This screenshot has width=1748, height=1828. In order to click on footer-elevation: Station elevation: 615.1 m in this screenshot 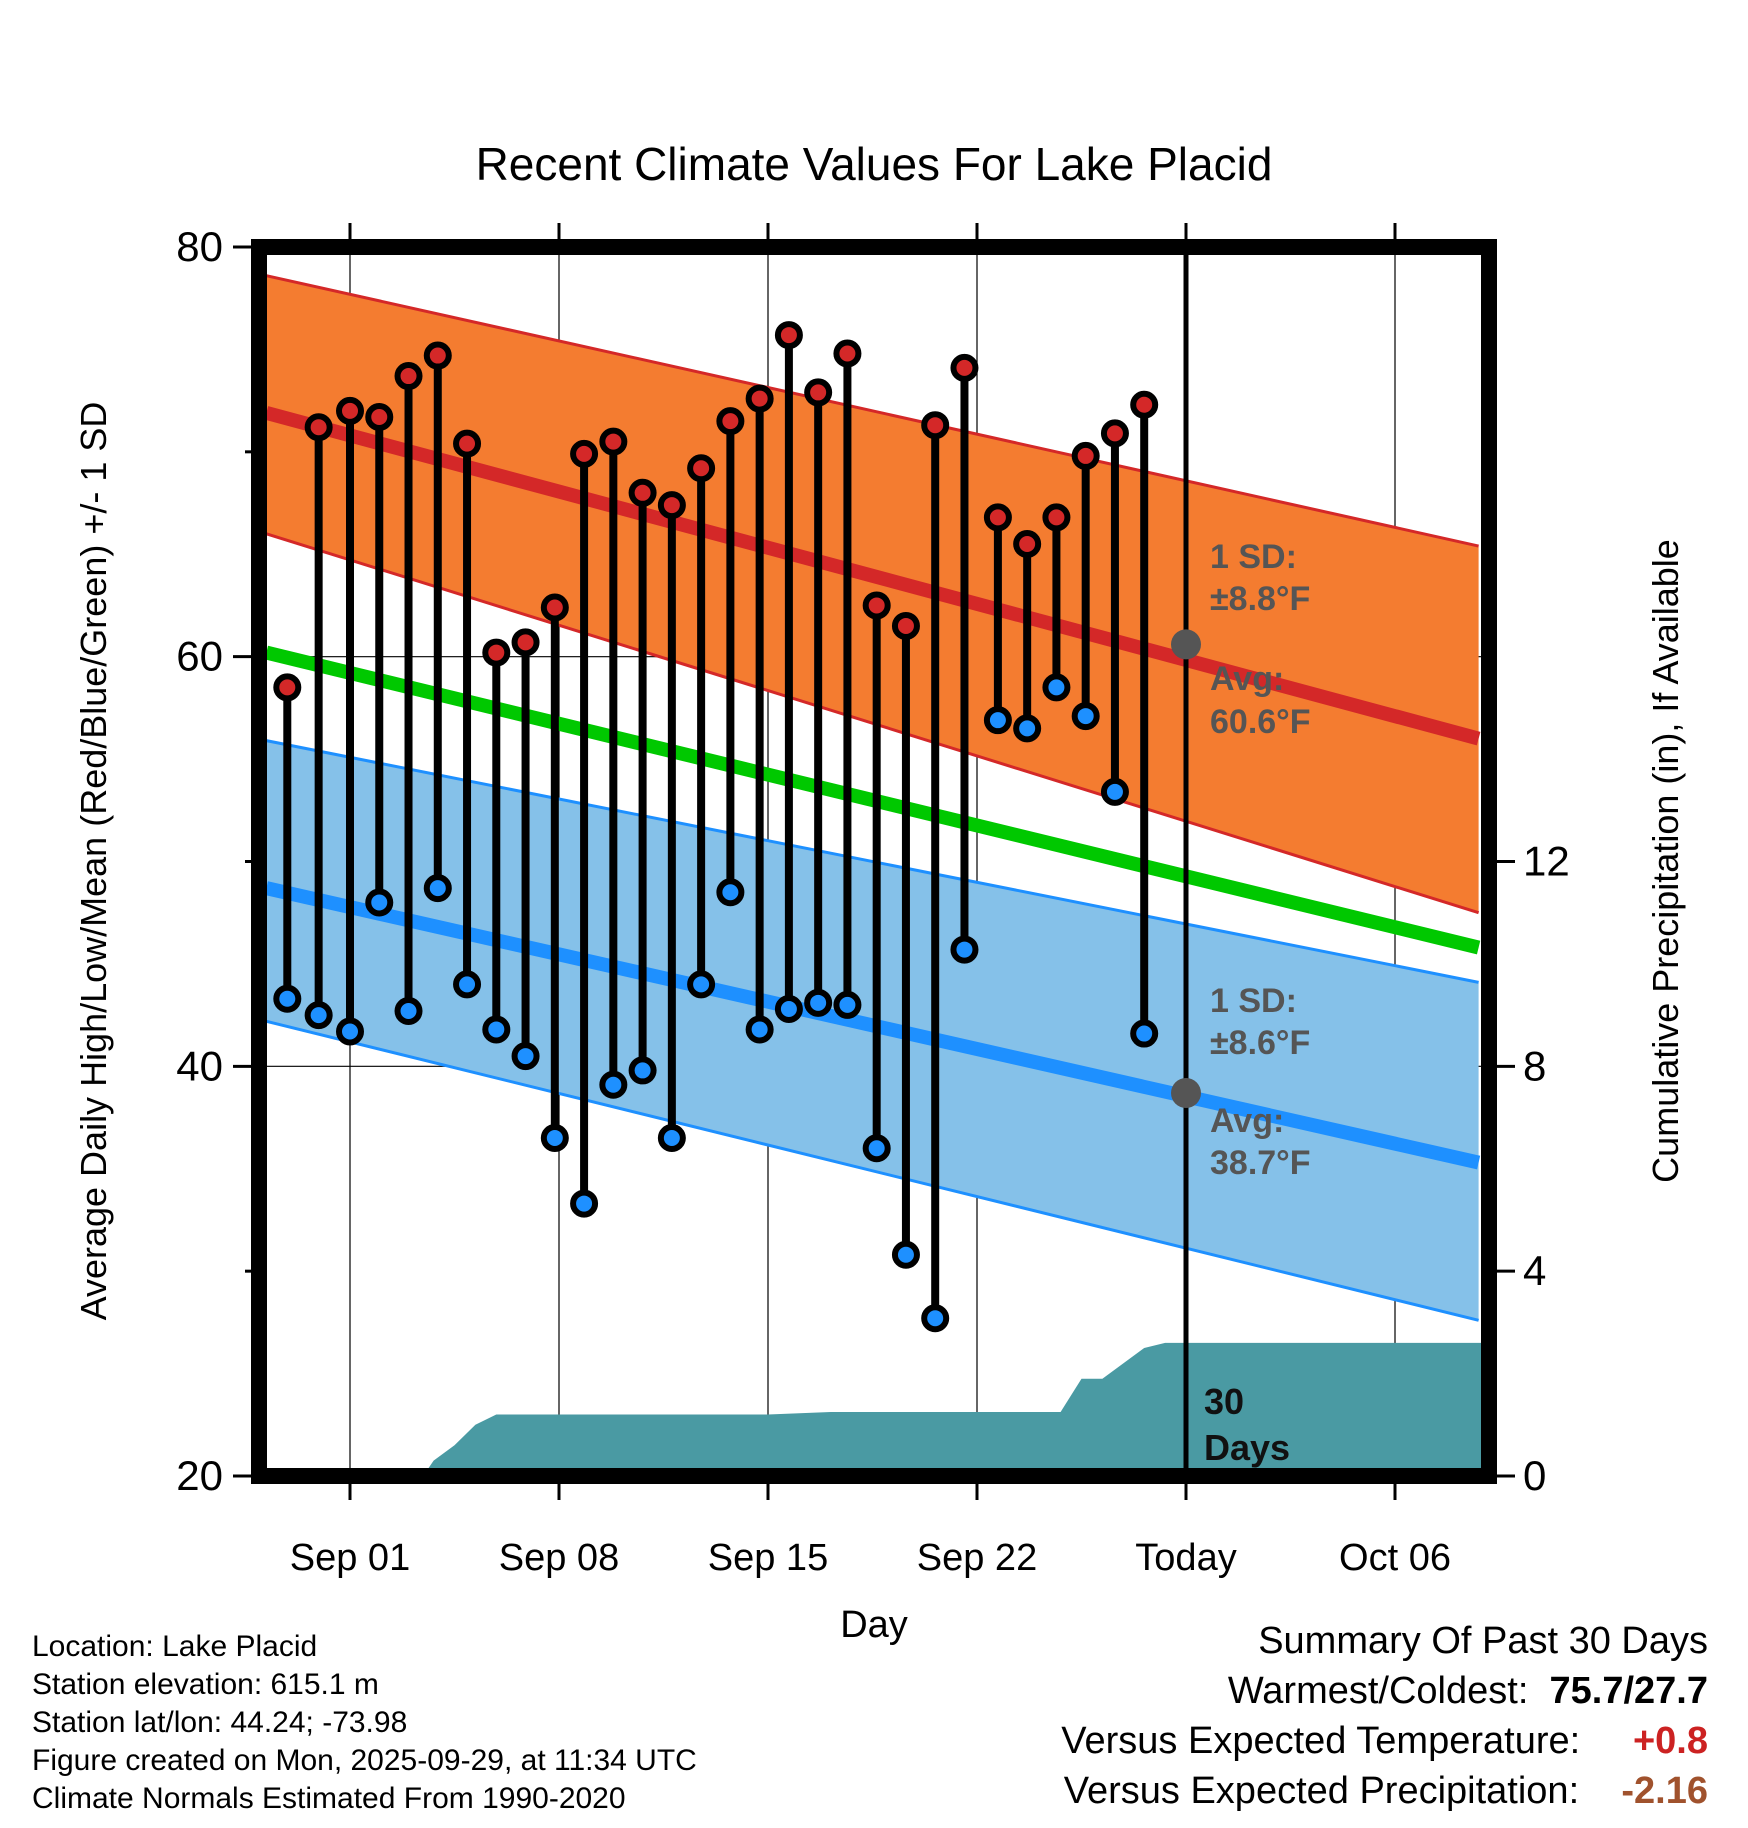, I will do `click(205, 1684)`.